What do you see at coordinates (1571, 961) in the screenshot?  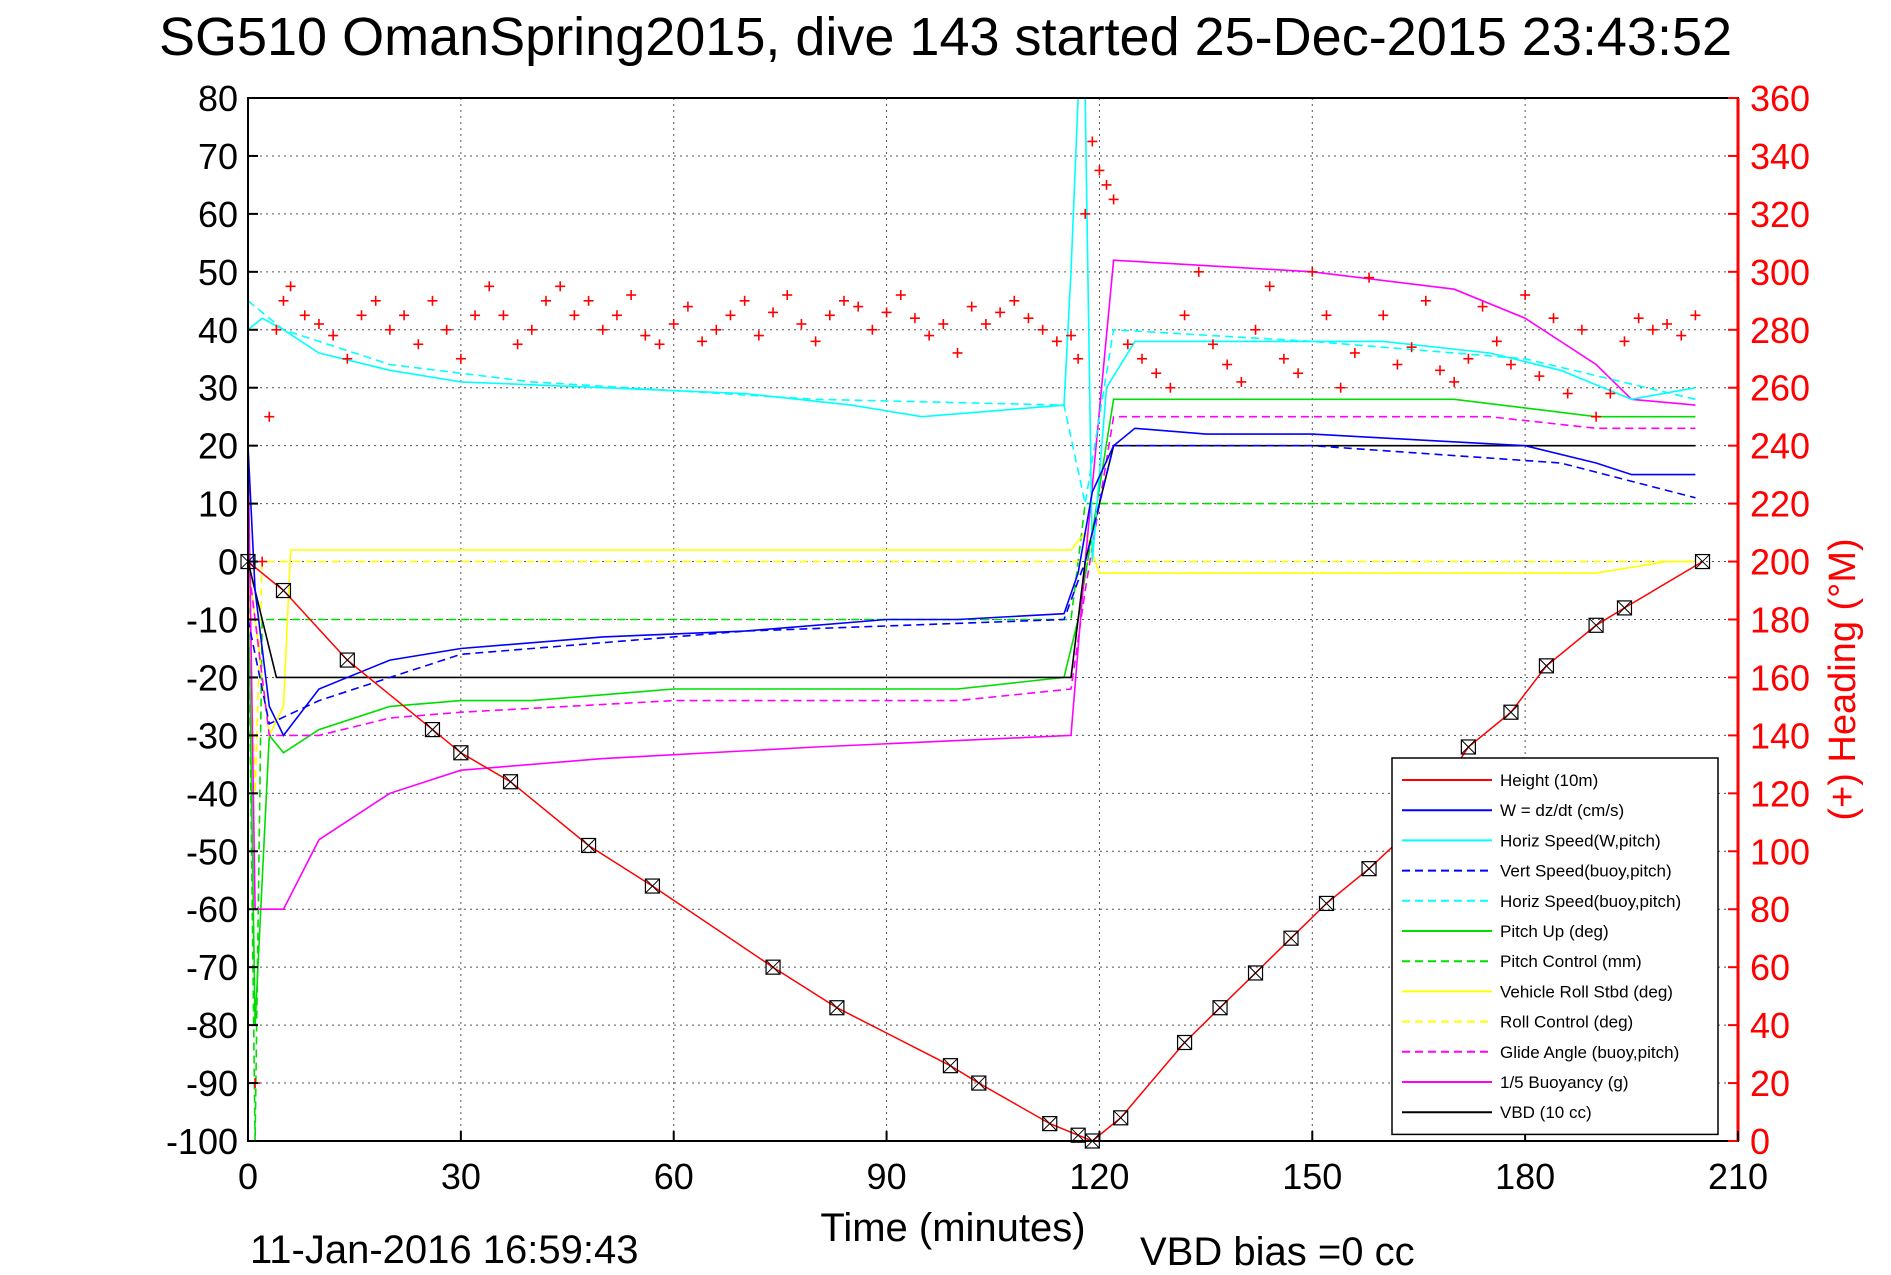 I see `legend-entry: Pitch Control (mm)` at bounding box center [1571, 961].